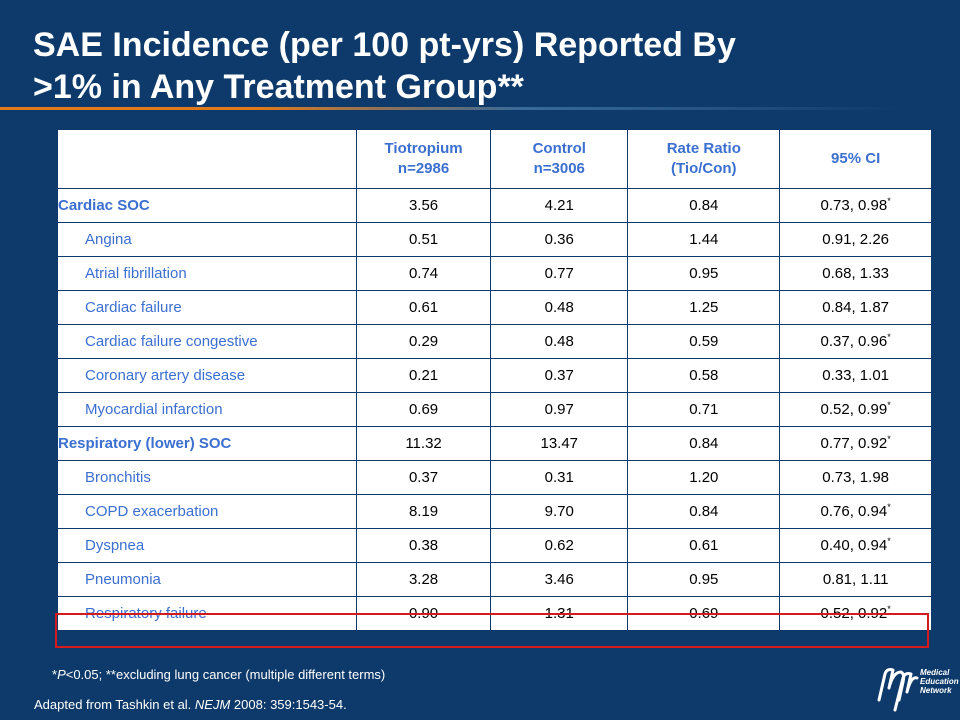 This screenshot has width=960, height=720. Describe the element at coordinates (212, 704) in the screenshot. I see `source-journal: NEJM` at that location.